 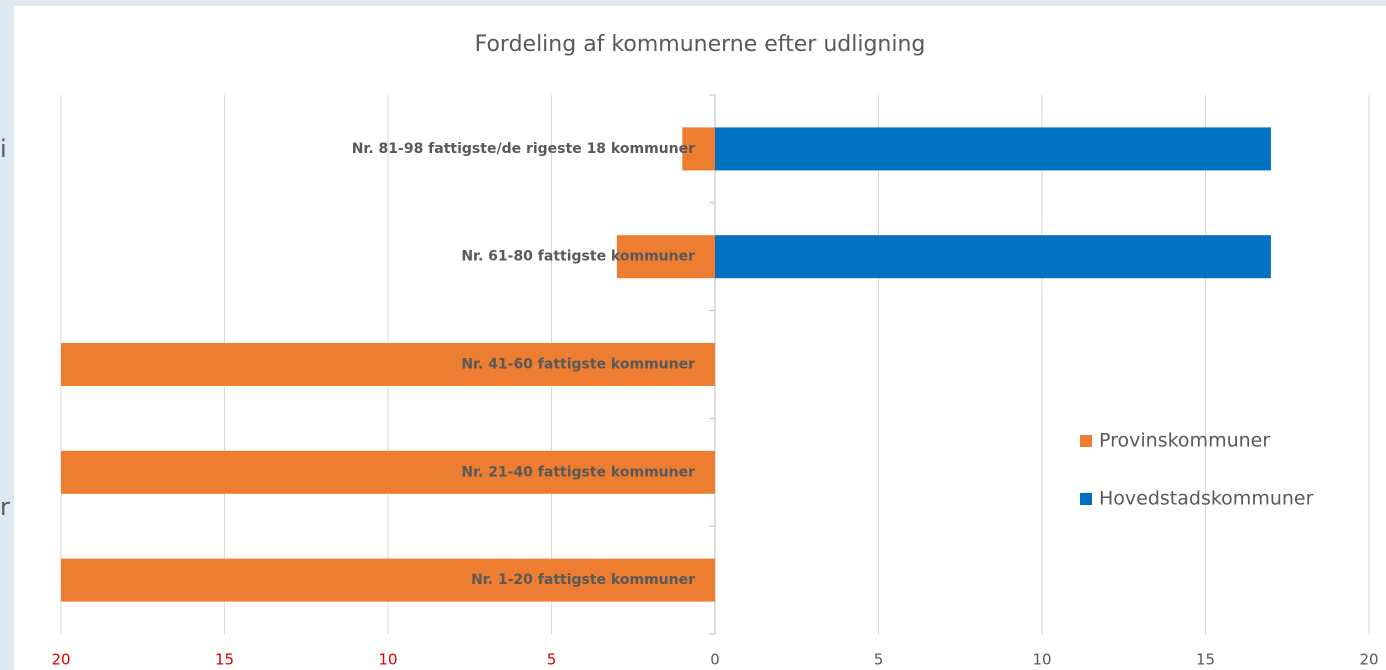 I want to click on background-text: r, so click(x=5, y=507).